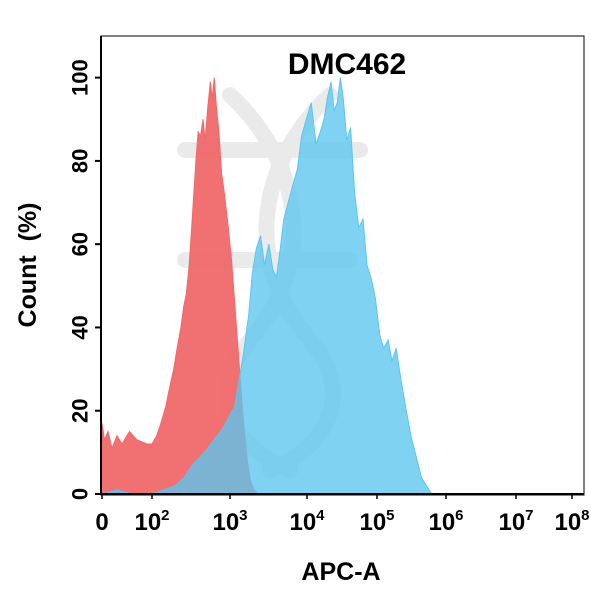  I want to click on x-tick-label: 10⁵, so click(376, 521).